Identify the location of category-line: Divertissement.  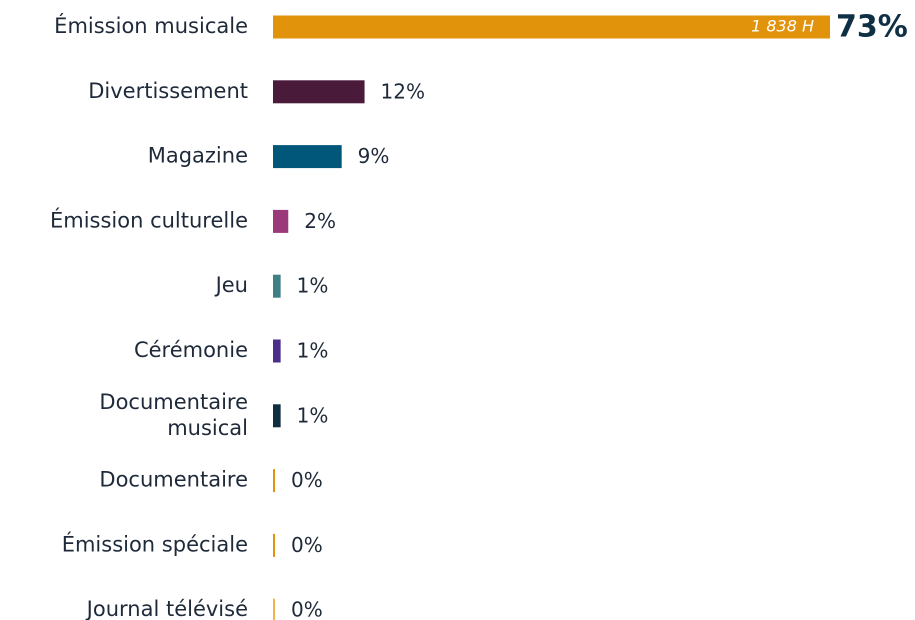
(168, 91).